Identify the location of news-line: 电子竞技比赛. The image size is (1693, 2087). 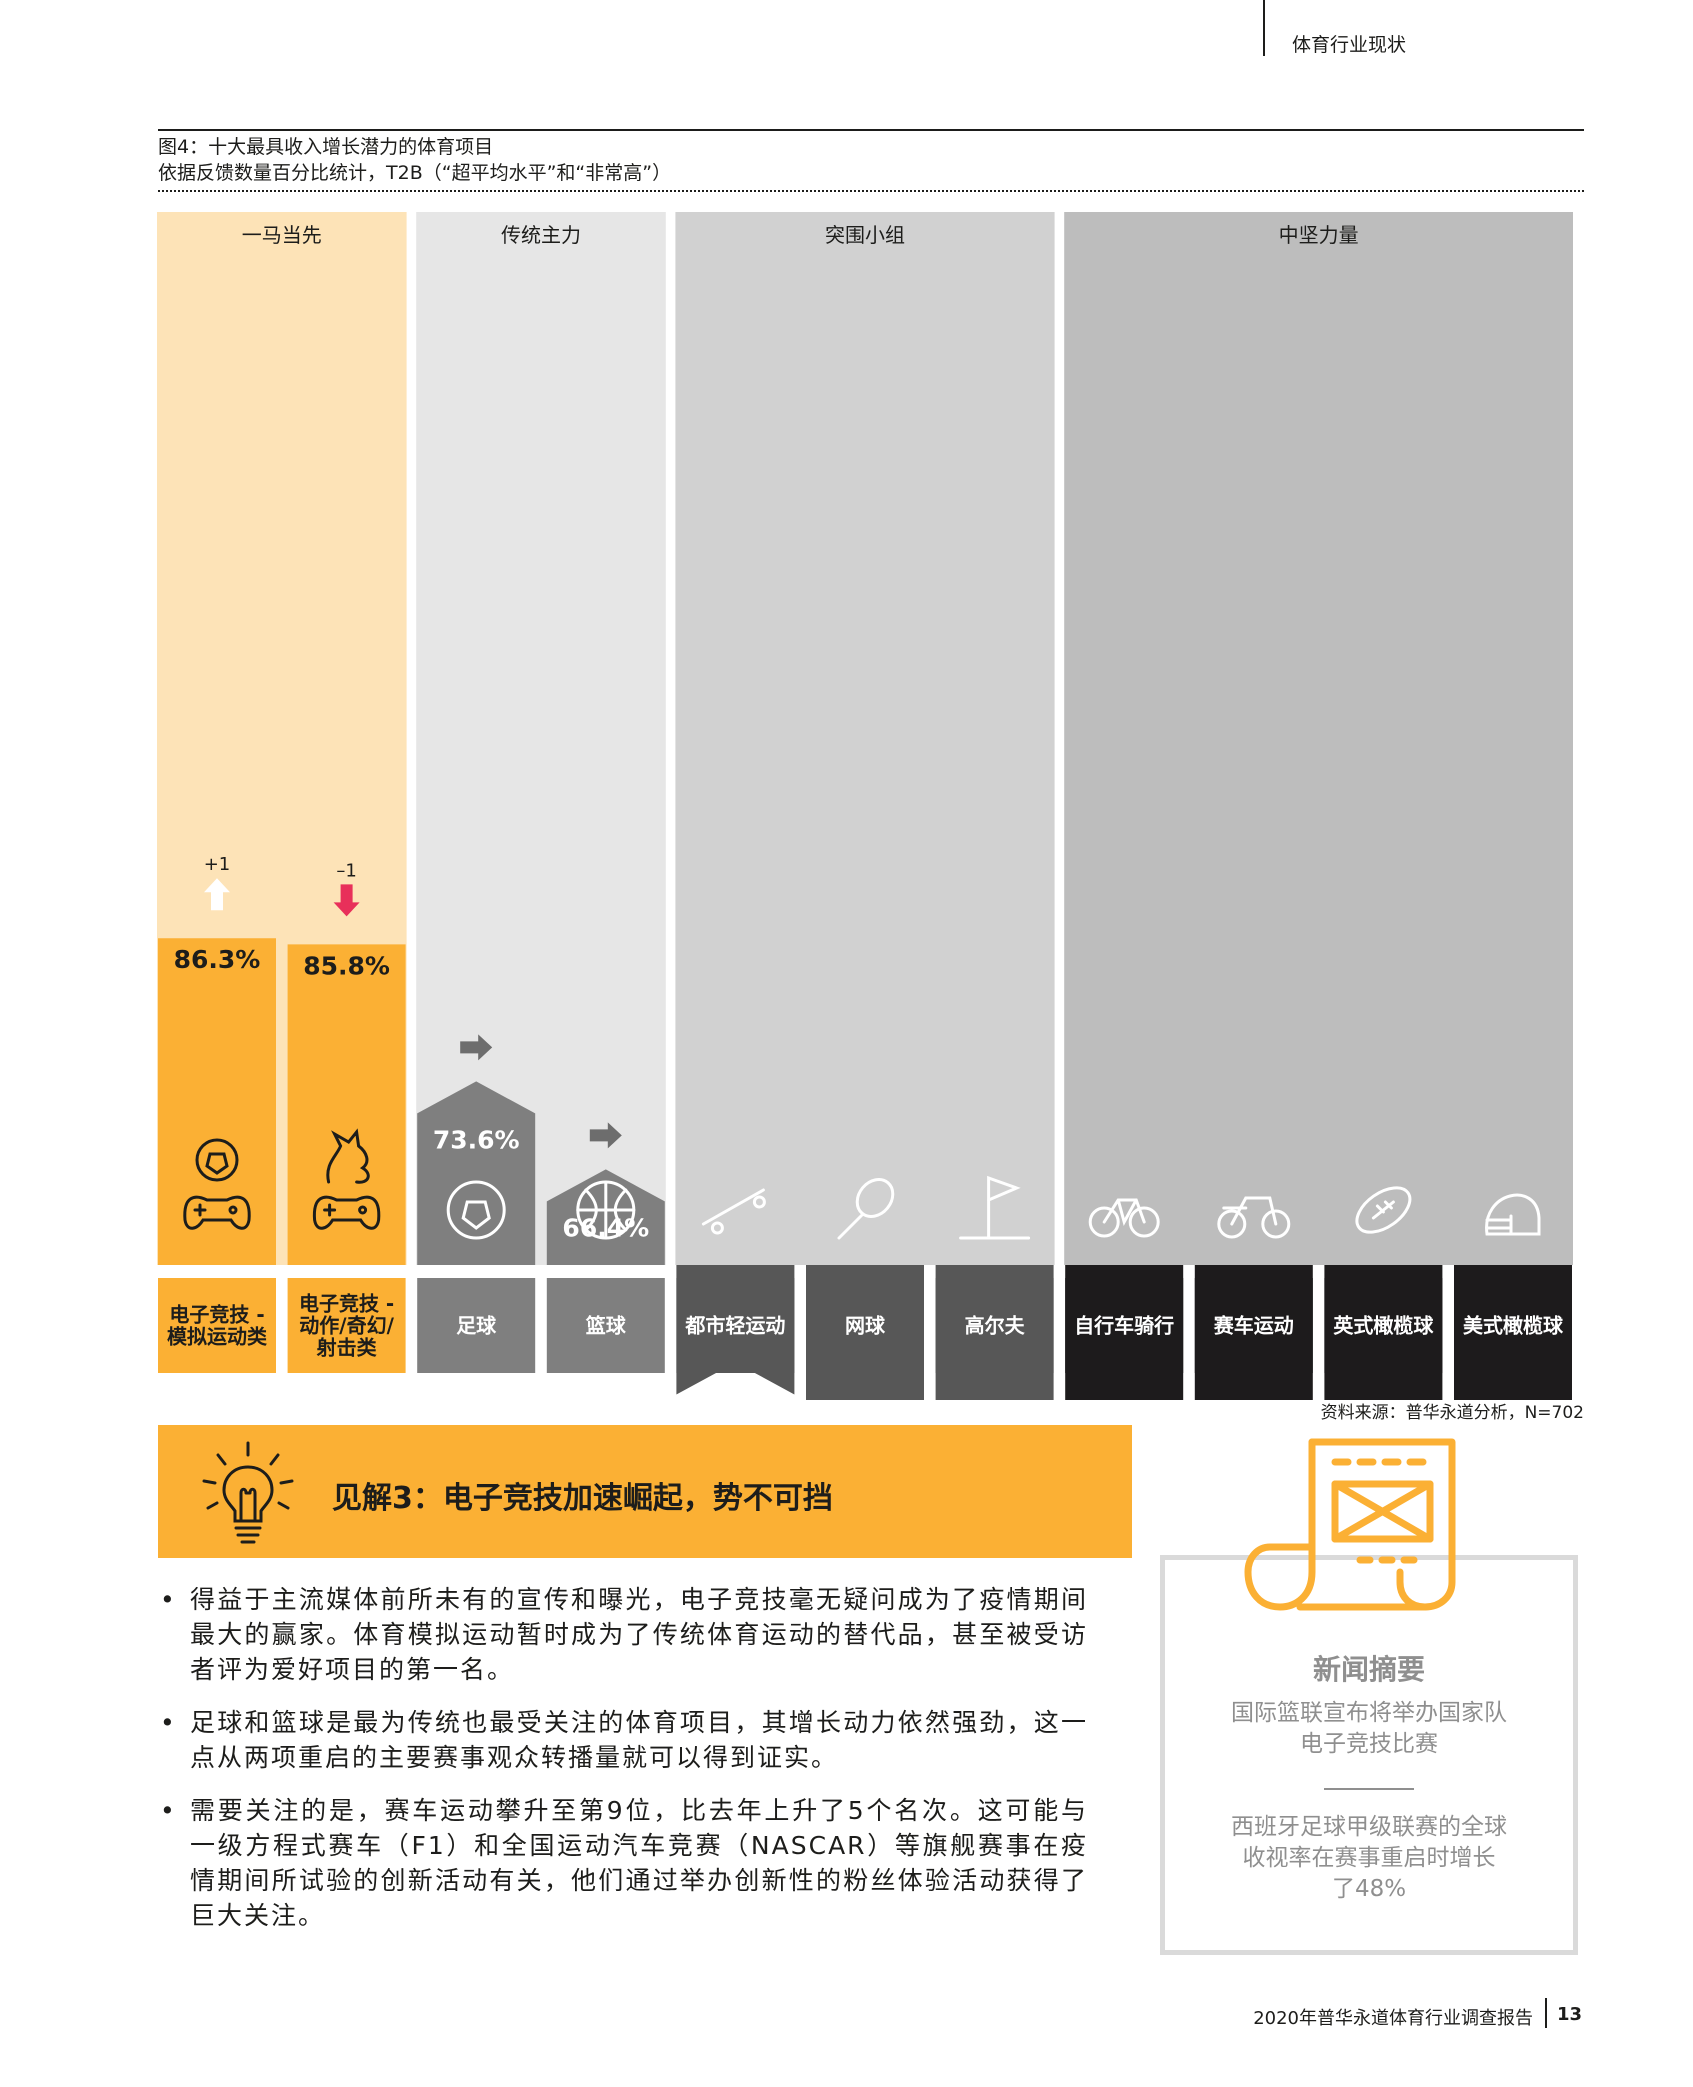
(1369, 1744).